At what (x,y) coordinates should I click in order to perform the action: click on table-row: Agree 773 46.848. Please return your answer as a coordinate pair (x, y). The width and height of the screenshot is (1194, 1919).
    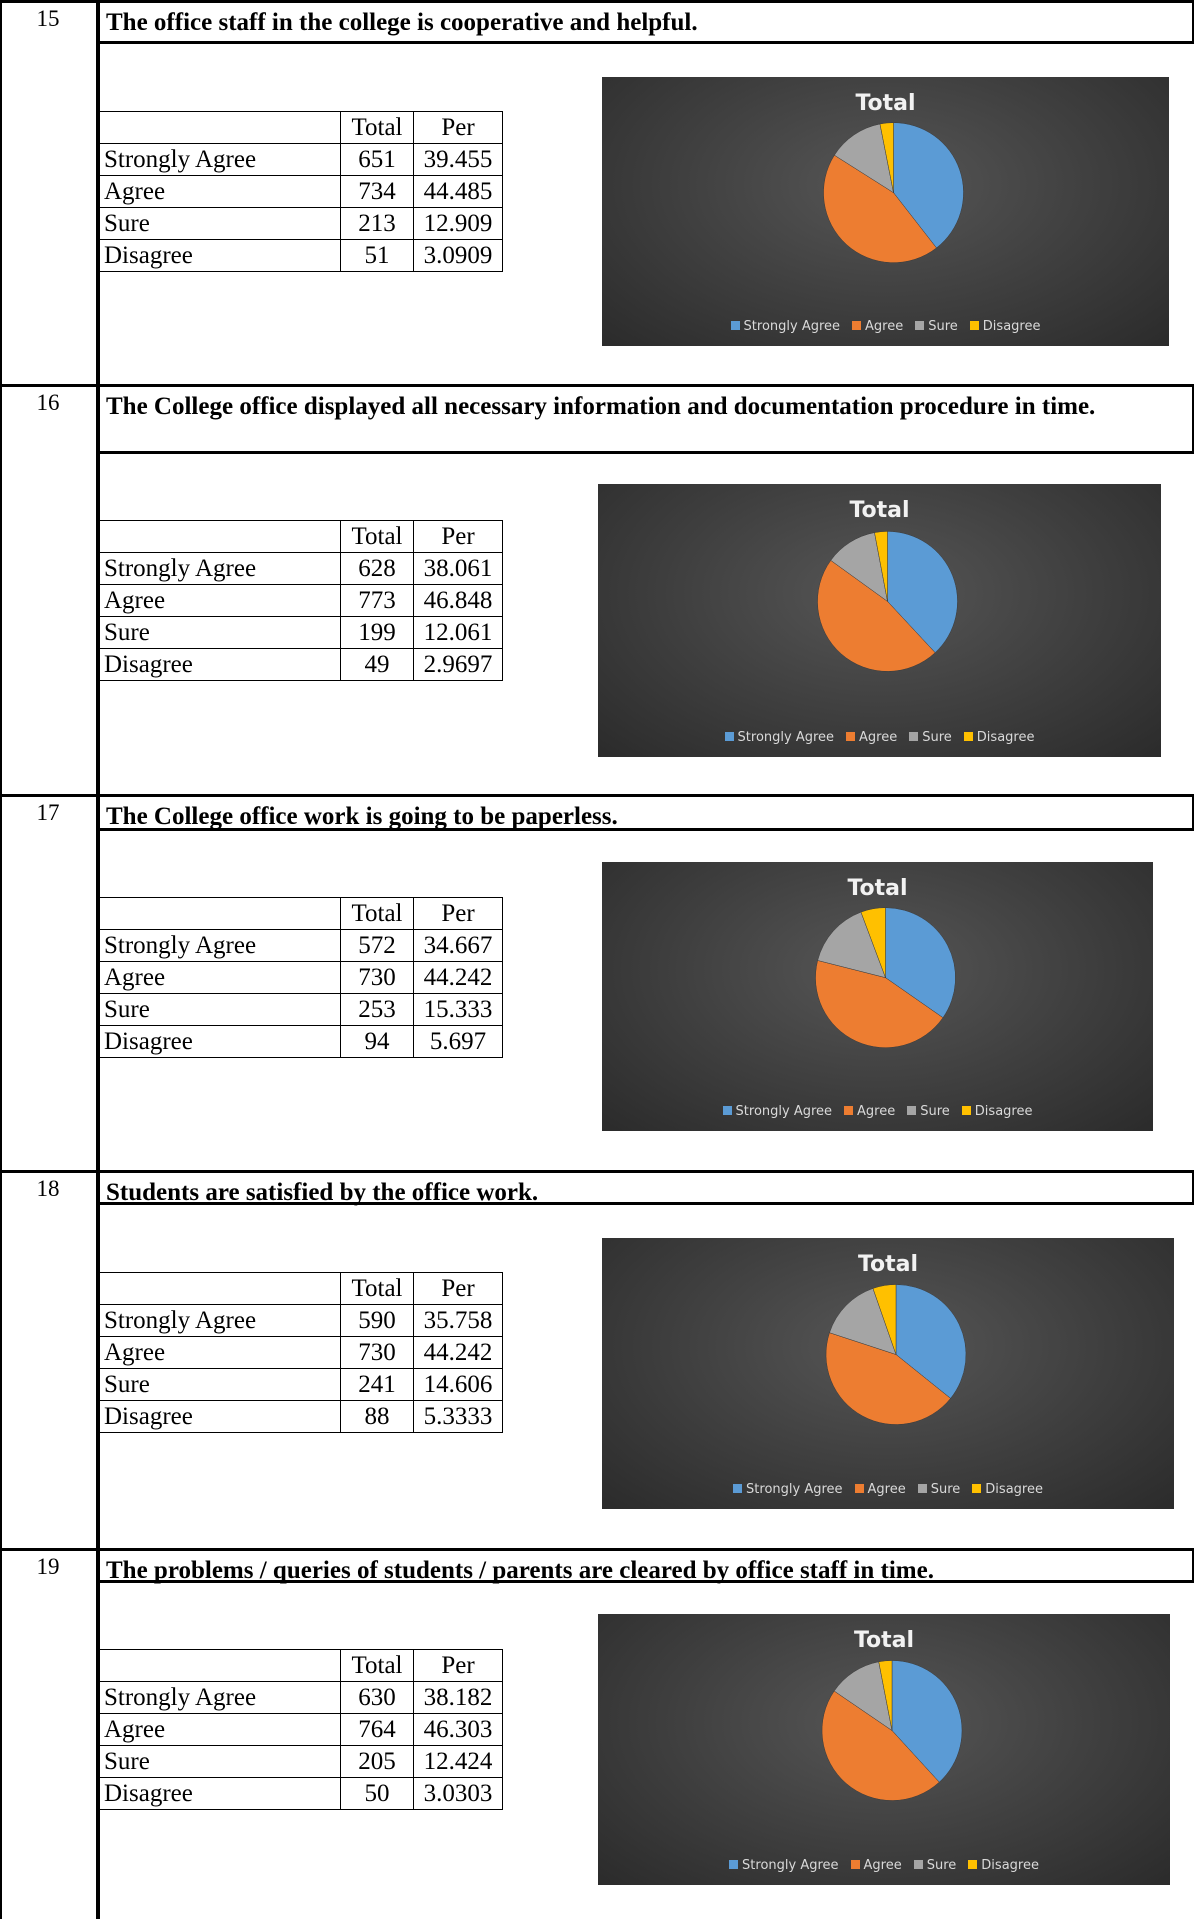
    Looking at the image, I should click on (301, 600).